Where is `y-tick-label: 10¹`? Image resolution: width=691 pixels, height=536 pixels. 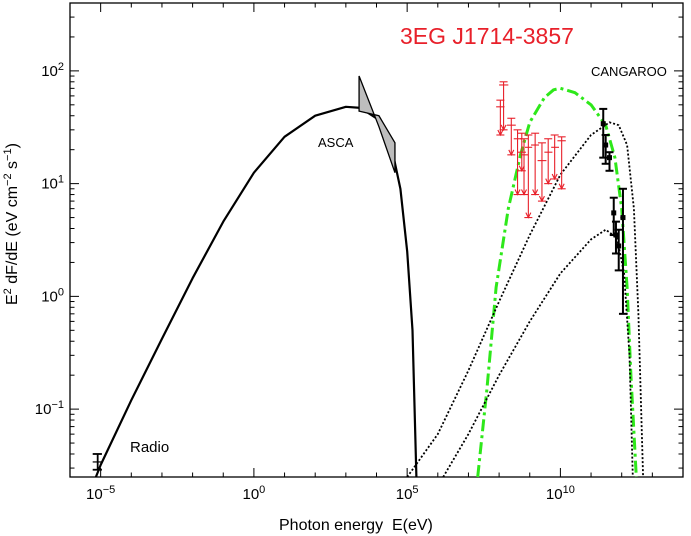
y-tick-label: 10¹ is located at coordinates (52, 183).